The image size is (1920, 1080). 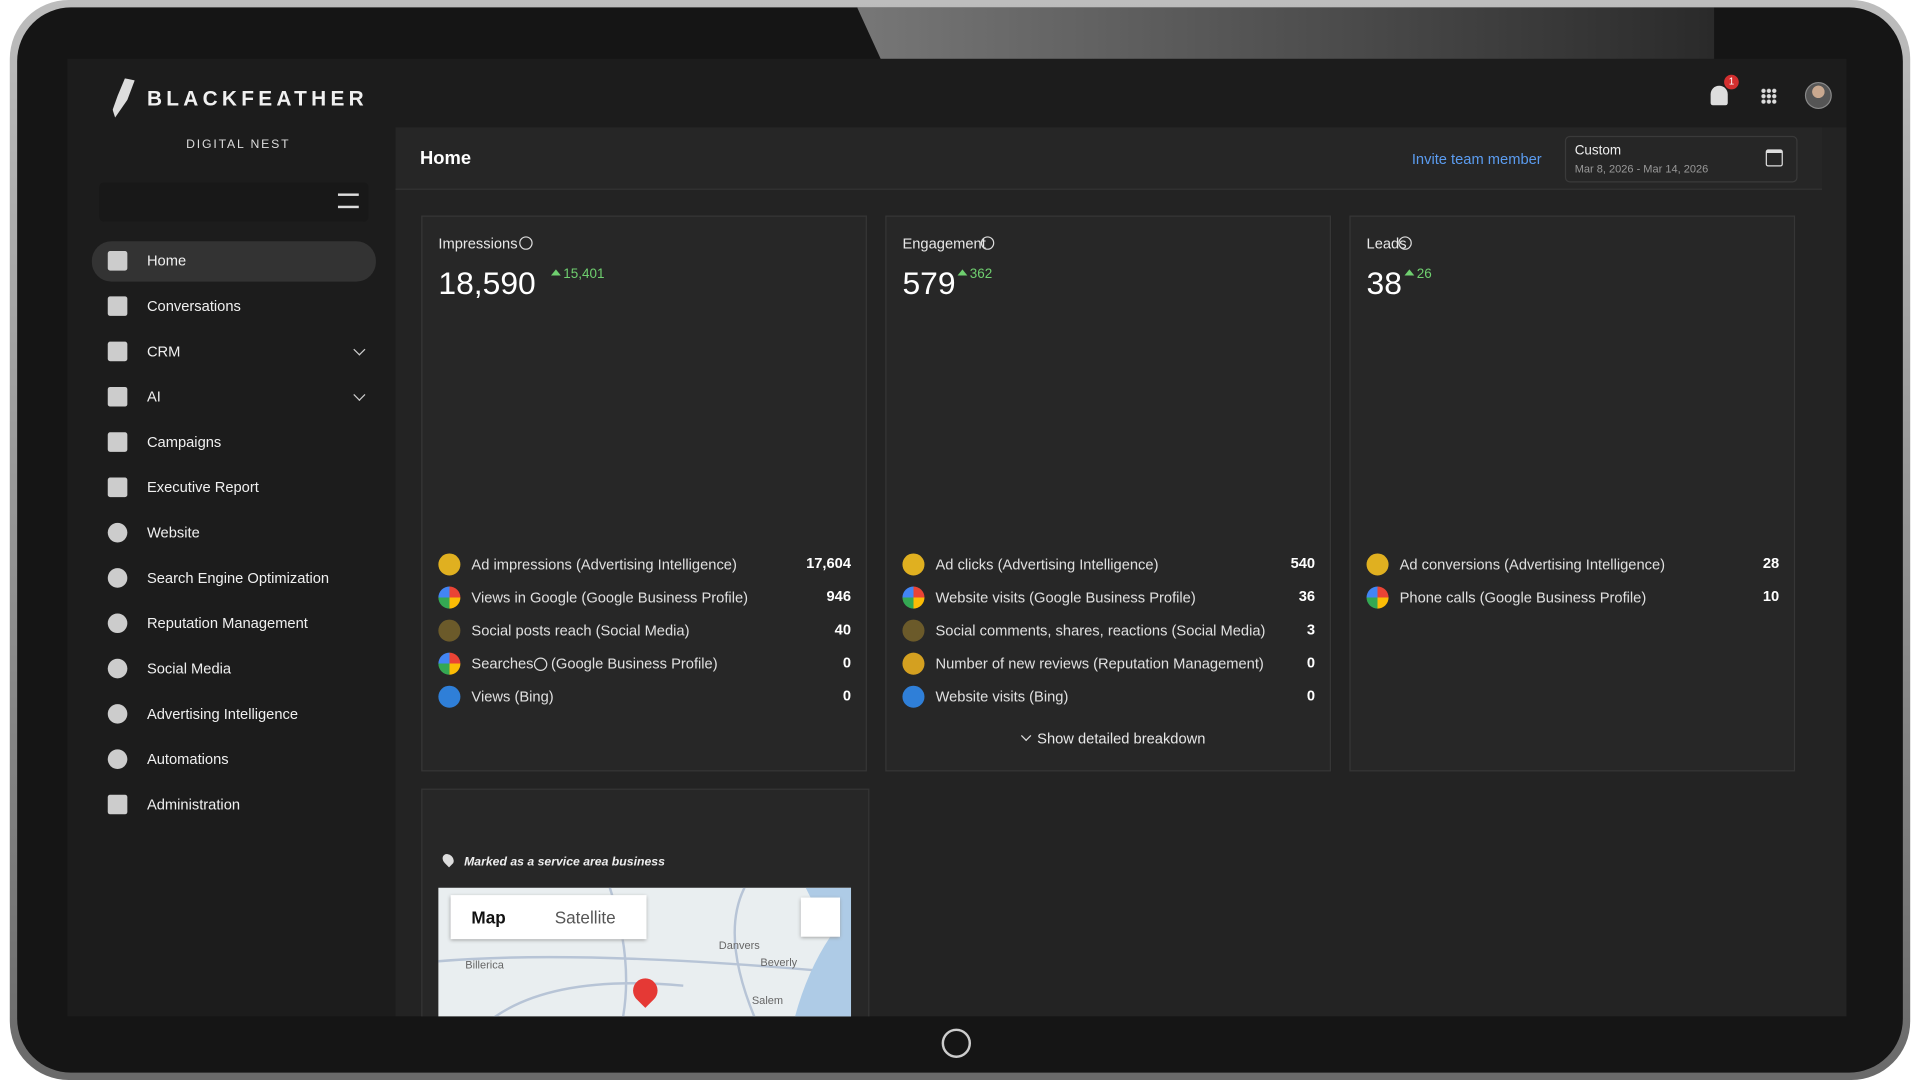 What do you see at coordinates (1681, 159) in the screenshot?
I see `date-picker` at bounding box center [1681, 159].